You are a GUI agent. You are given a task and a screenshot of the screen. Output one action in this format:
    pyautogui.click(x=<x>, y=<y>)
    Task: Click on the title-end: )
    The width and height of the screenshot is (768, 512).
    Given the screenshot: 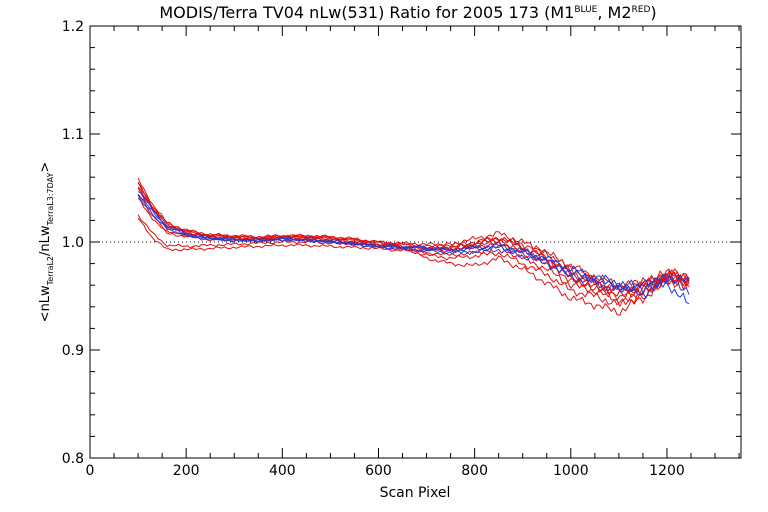 What is the action you would take?
    pyautogui.click(x=653, y=12)
    